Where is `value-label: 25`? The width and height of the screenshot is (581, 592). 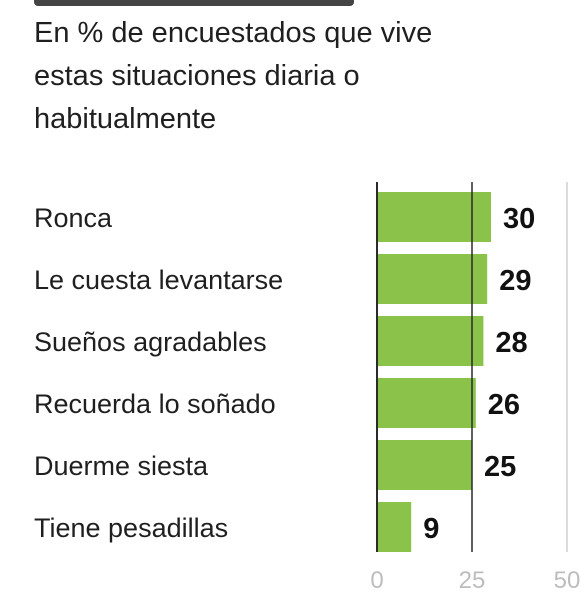 value-label: 25 is located at coordinates (500, 467).